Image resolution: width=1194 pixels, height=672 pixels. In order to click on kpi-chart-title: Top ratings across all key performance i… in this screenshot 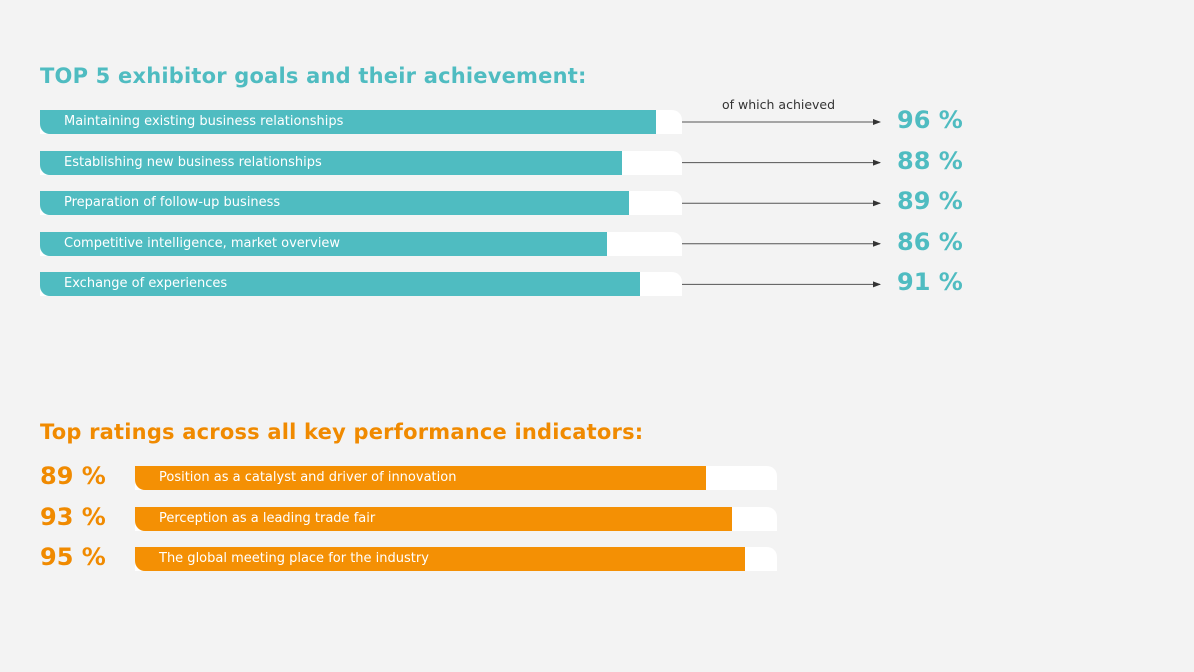, I will do `click(342, 432)`.